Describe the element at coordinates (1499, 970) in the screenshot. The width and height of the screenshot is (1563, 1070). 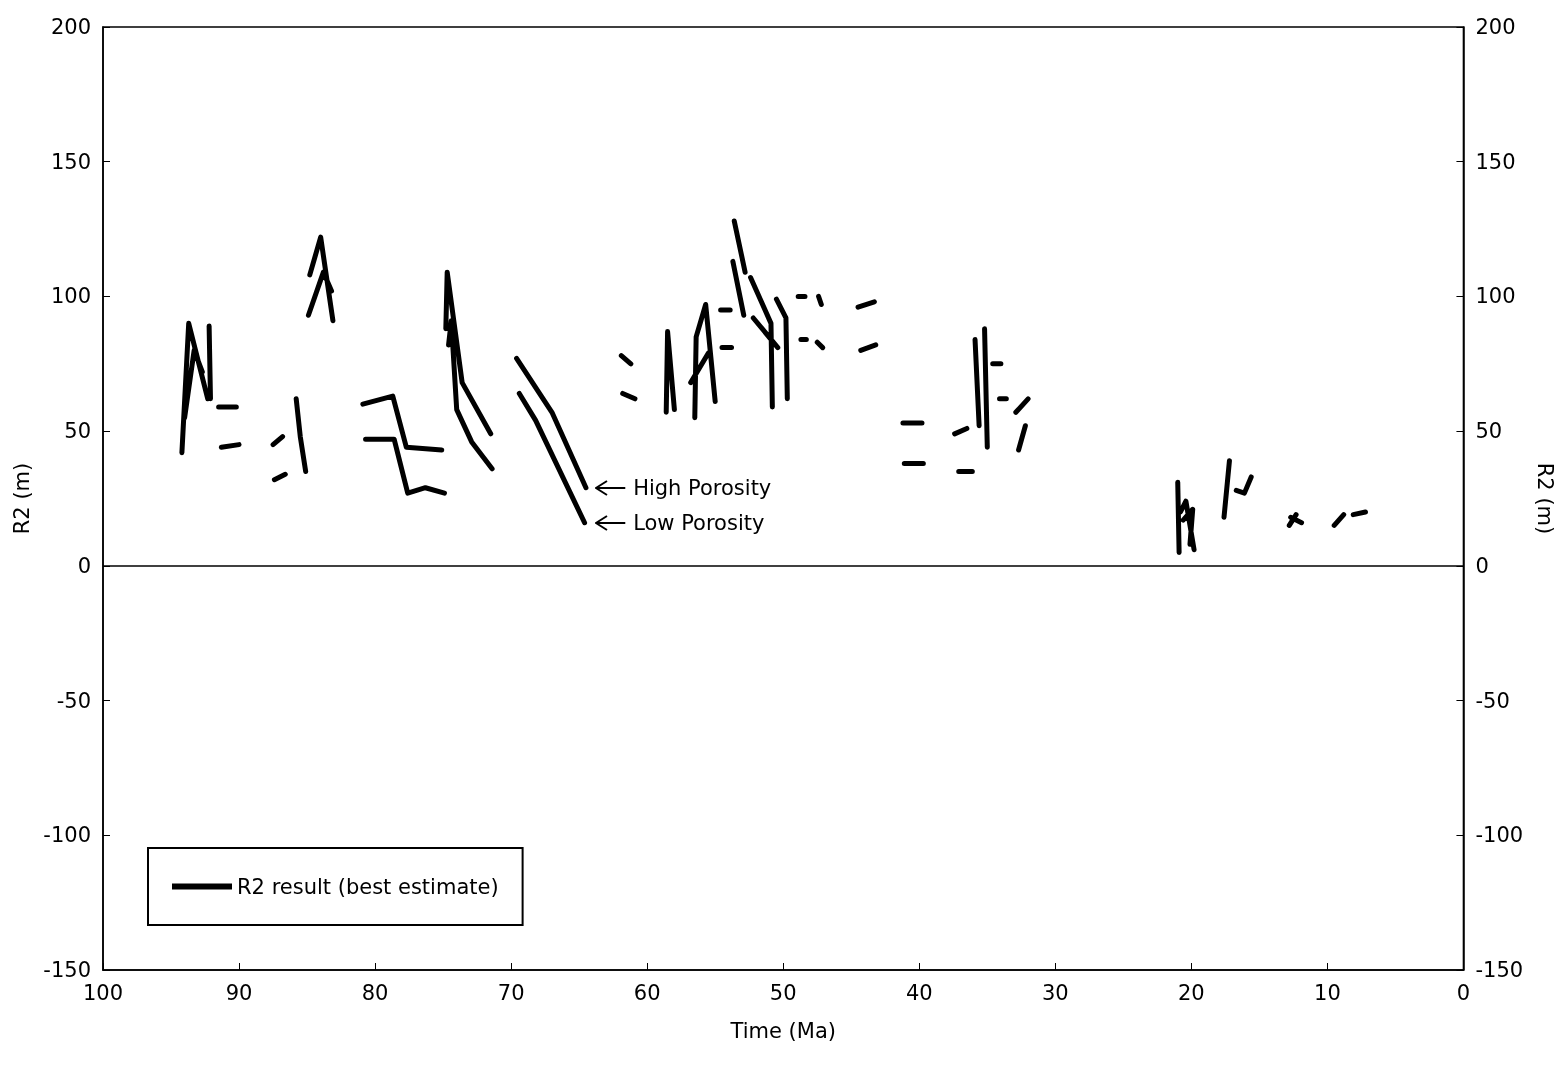
I see `y2-tick-label: -150` at that location.